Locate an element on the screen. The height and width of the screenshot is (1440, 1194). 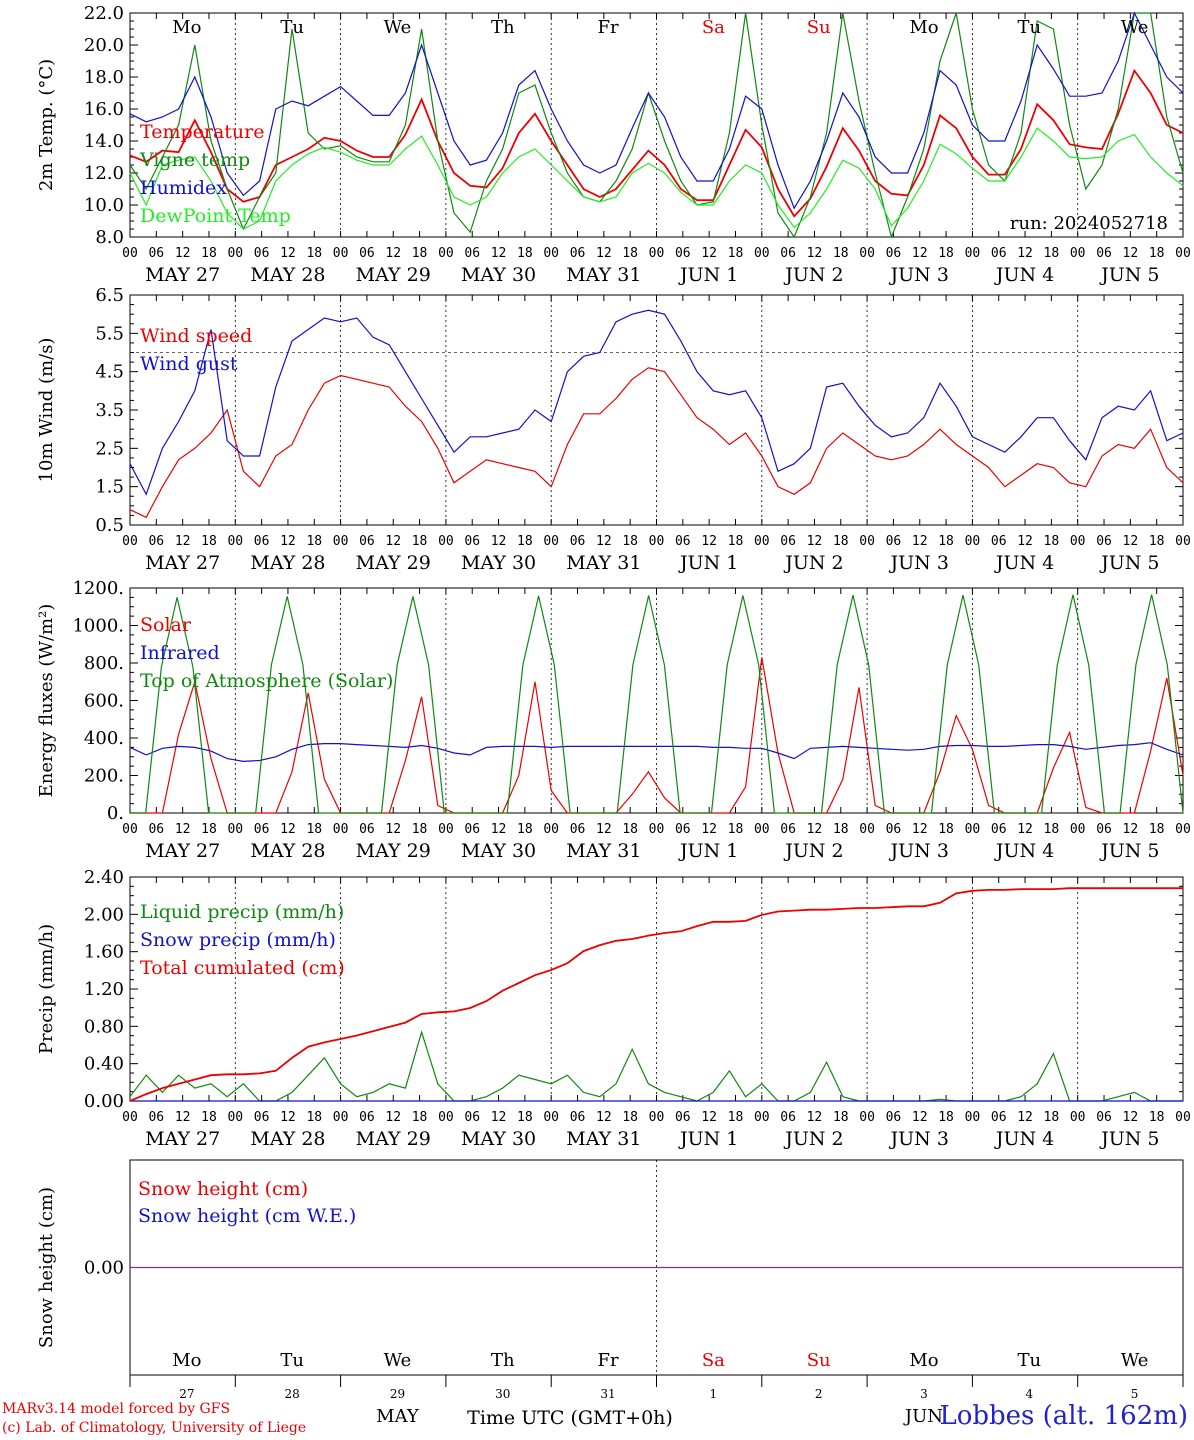
day-number-label: 5 is located at coordinates (1135, 1394).